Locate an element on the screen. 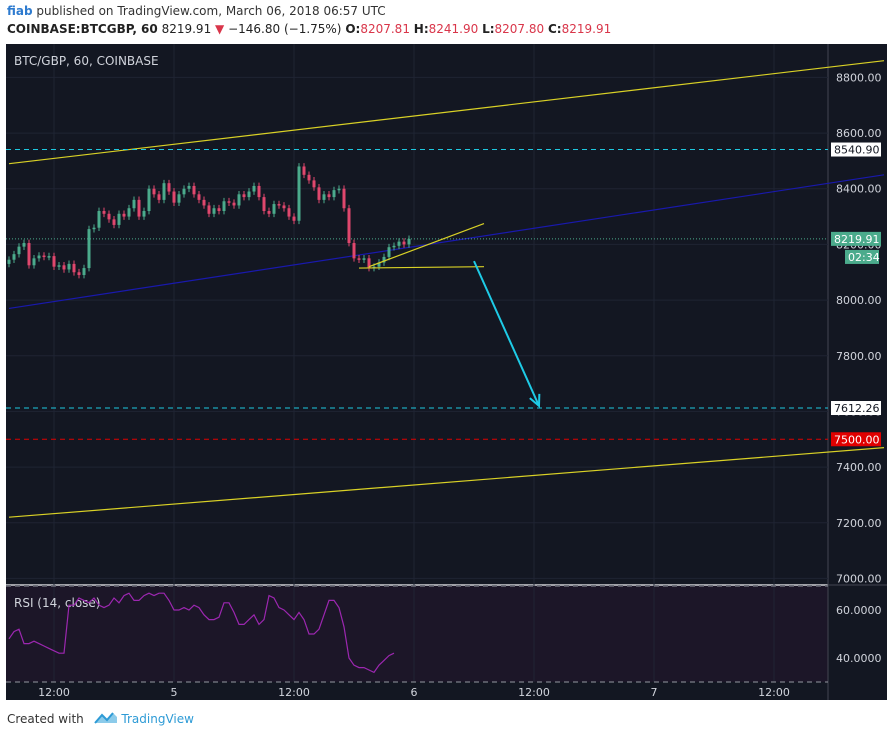 This screenshot has height=737, width=893. y-tick-label: 8000.00 is located at coordinates (859, 300).